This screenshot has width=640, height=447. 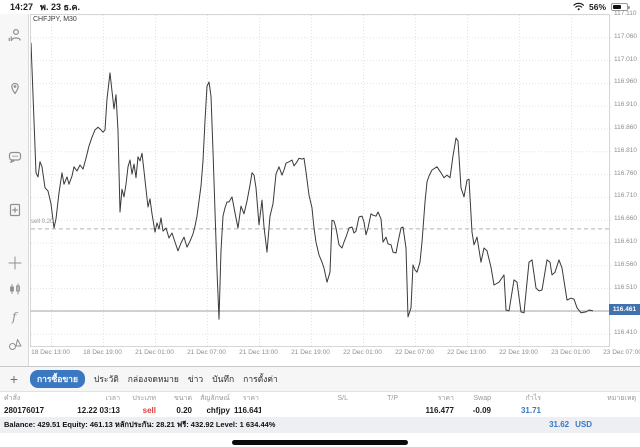 What do you see at coordinates (22, 7) in the screenshot?
I see `clock-time: 14:27` at bounding box center [22, 7].